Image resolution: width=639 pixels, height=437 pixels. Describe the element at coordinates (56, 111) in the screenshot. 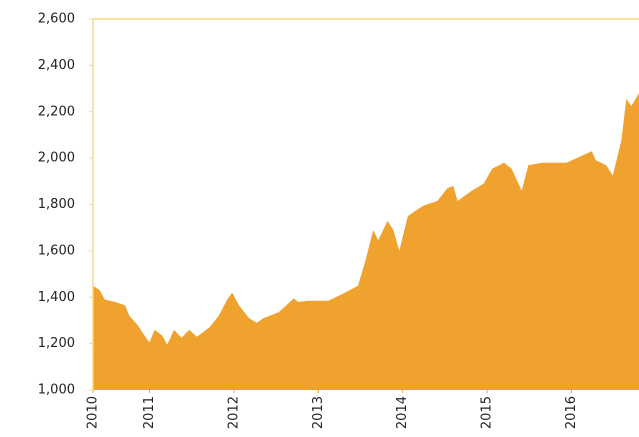

I see `y-tick-label: 2,200` at that location.